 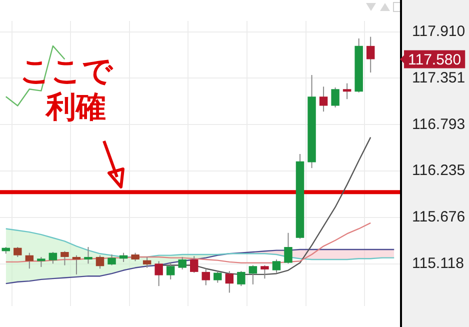 What do you see at coordinates (439, 77) in the screenshot?
I see `y-tick-label: 117.351` at bounding box center [439, 77].